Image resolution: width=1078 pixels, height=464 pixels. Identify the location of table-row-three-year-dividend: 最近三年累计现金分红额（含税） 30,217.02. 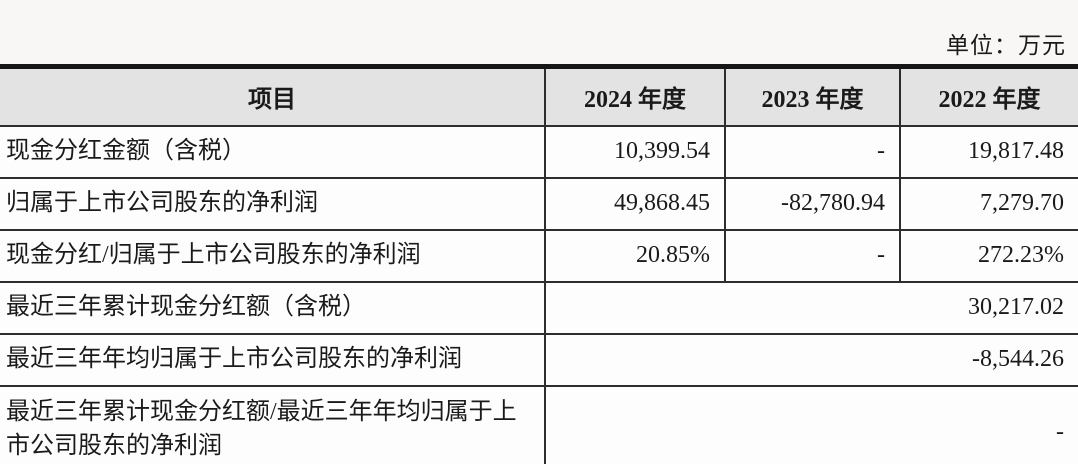
(539, 307).